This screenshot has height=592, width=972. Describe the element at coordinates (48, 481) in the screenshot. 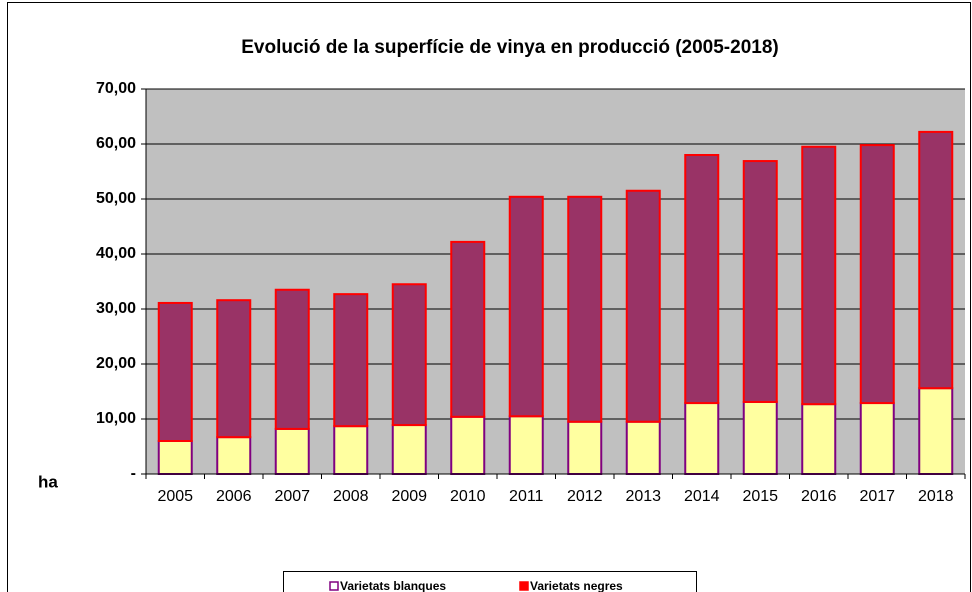

I see `y-axis-label: ha` at that location.